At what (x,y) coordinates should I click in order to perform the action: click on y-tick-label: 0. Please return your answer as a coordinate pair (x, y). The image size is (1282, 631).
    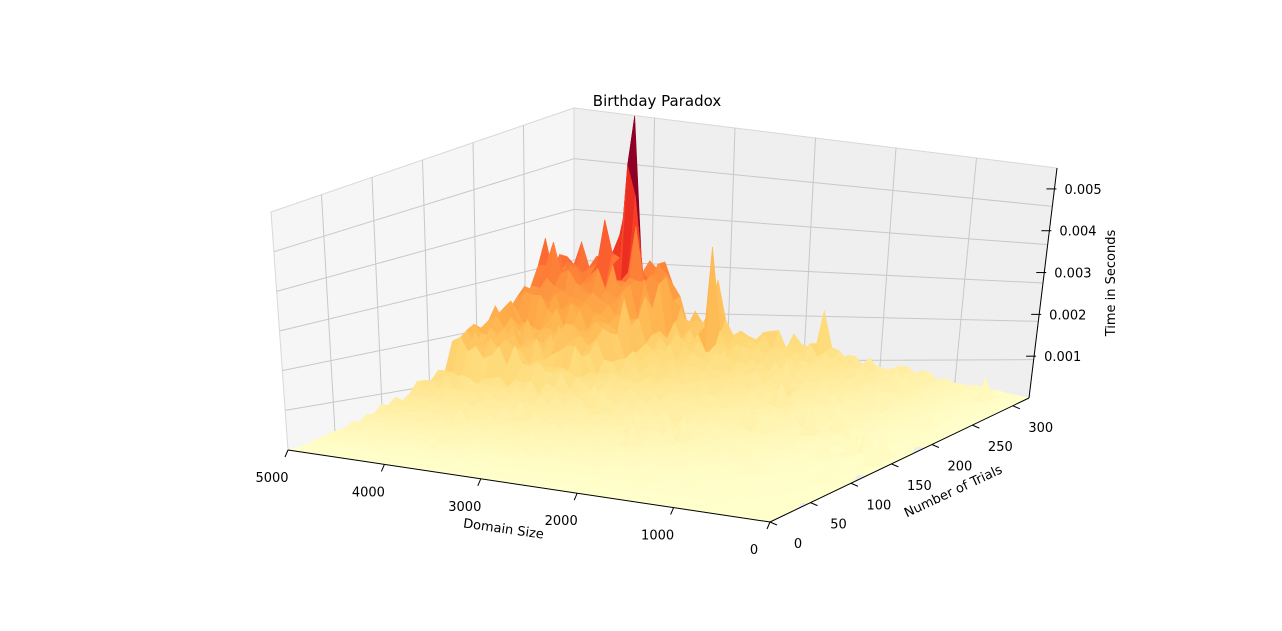
    Looking at the image, I should click on (798, 544).